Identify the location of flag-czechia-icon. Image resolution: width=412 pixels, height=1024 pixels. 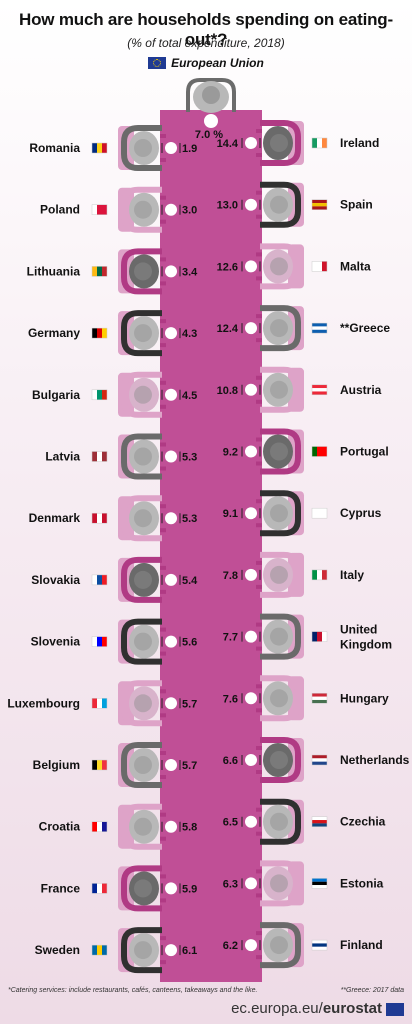
(319, 821).